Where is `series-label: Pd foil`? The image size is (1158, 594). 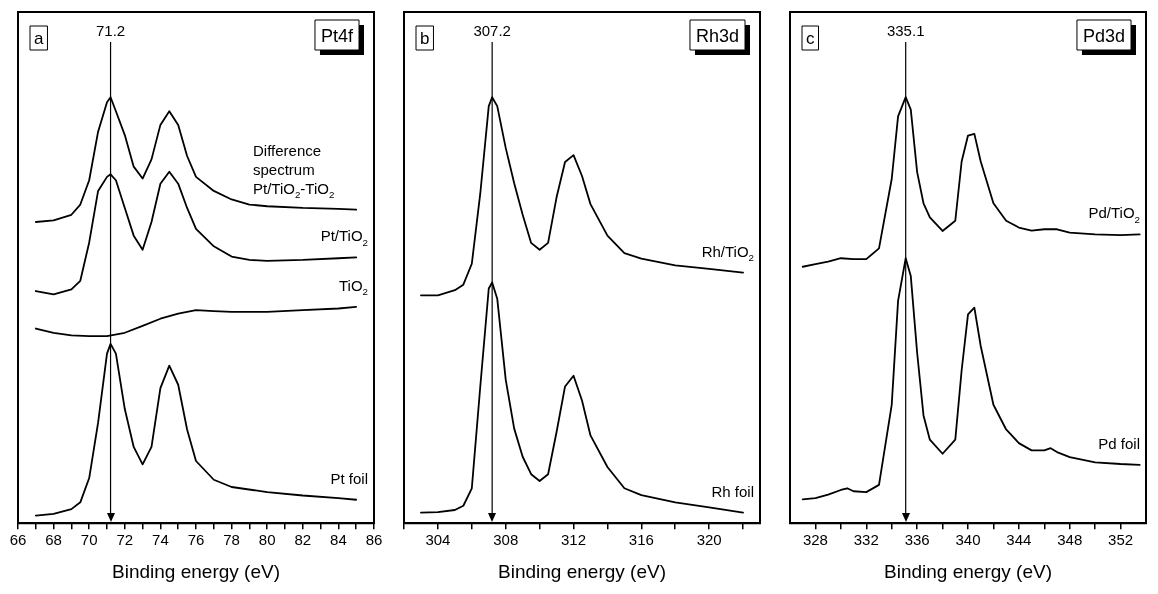
series-label: Pd foil is located at coordinates (1119, 443).